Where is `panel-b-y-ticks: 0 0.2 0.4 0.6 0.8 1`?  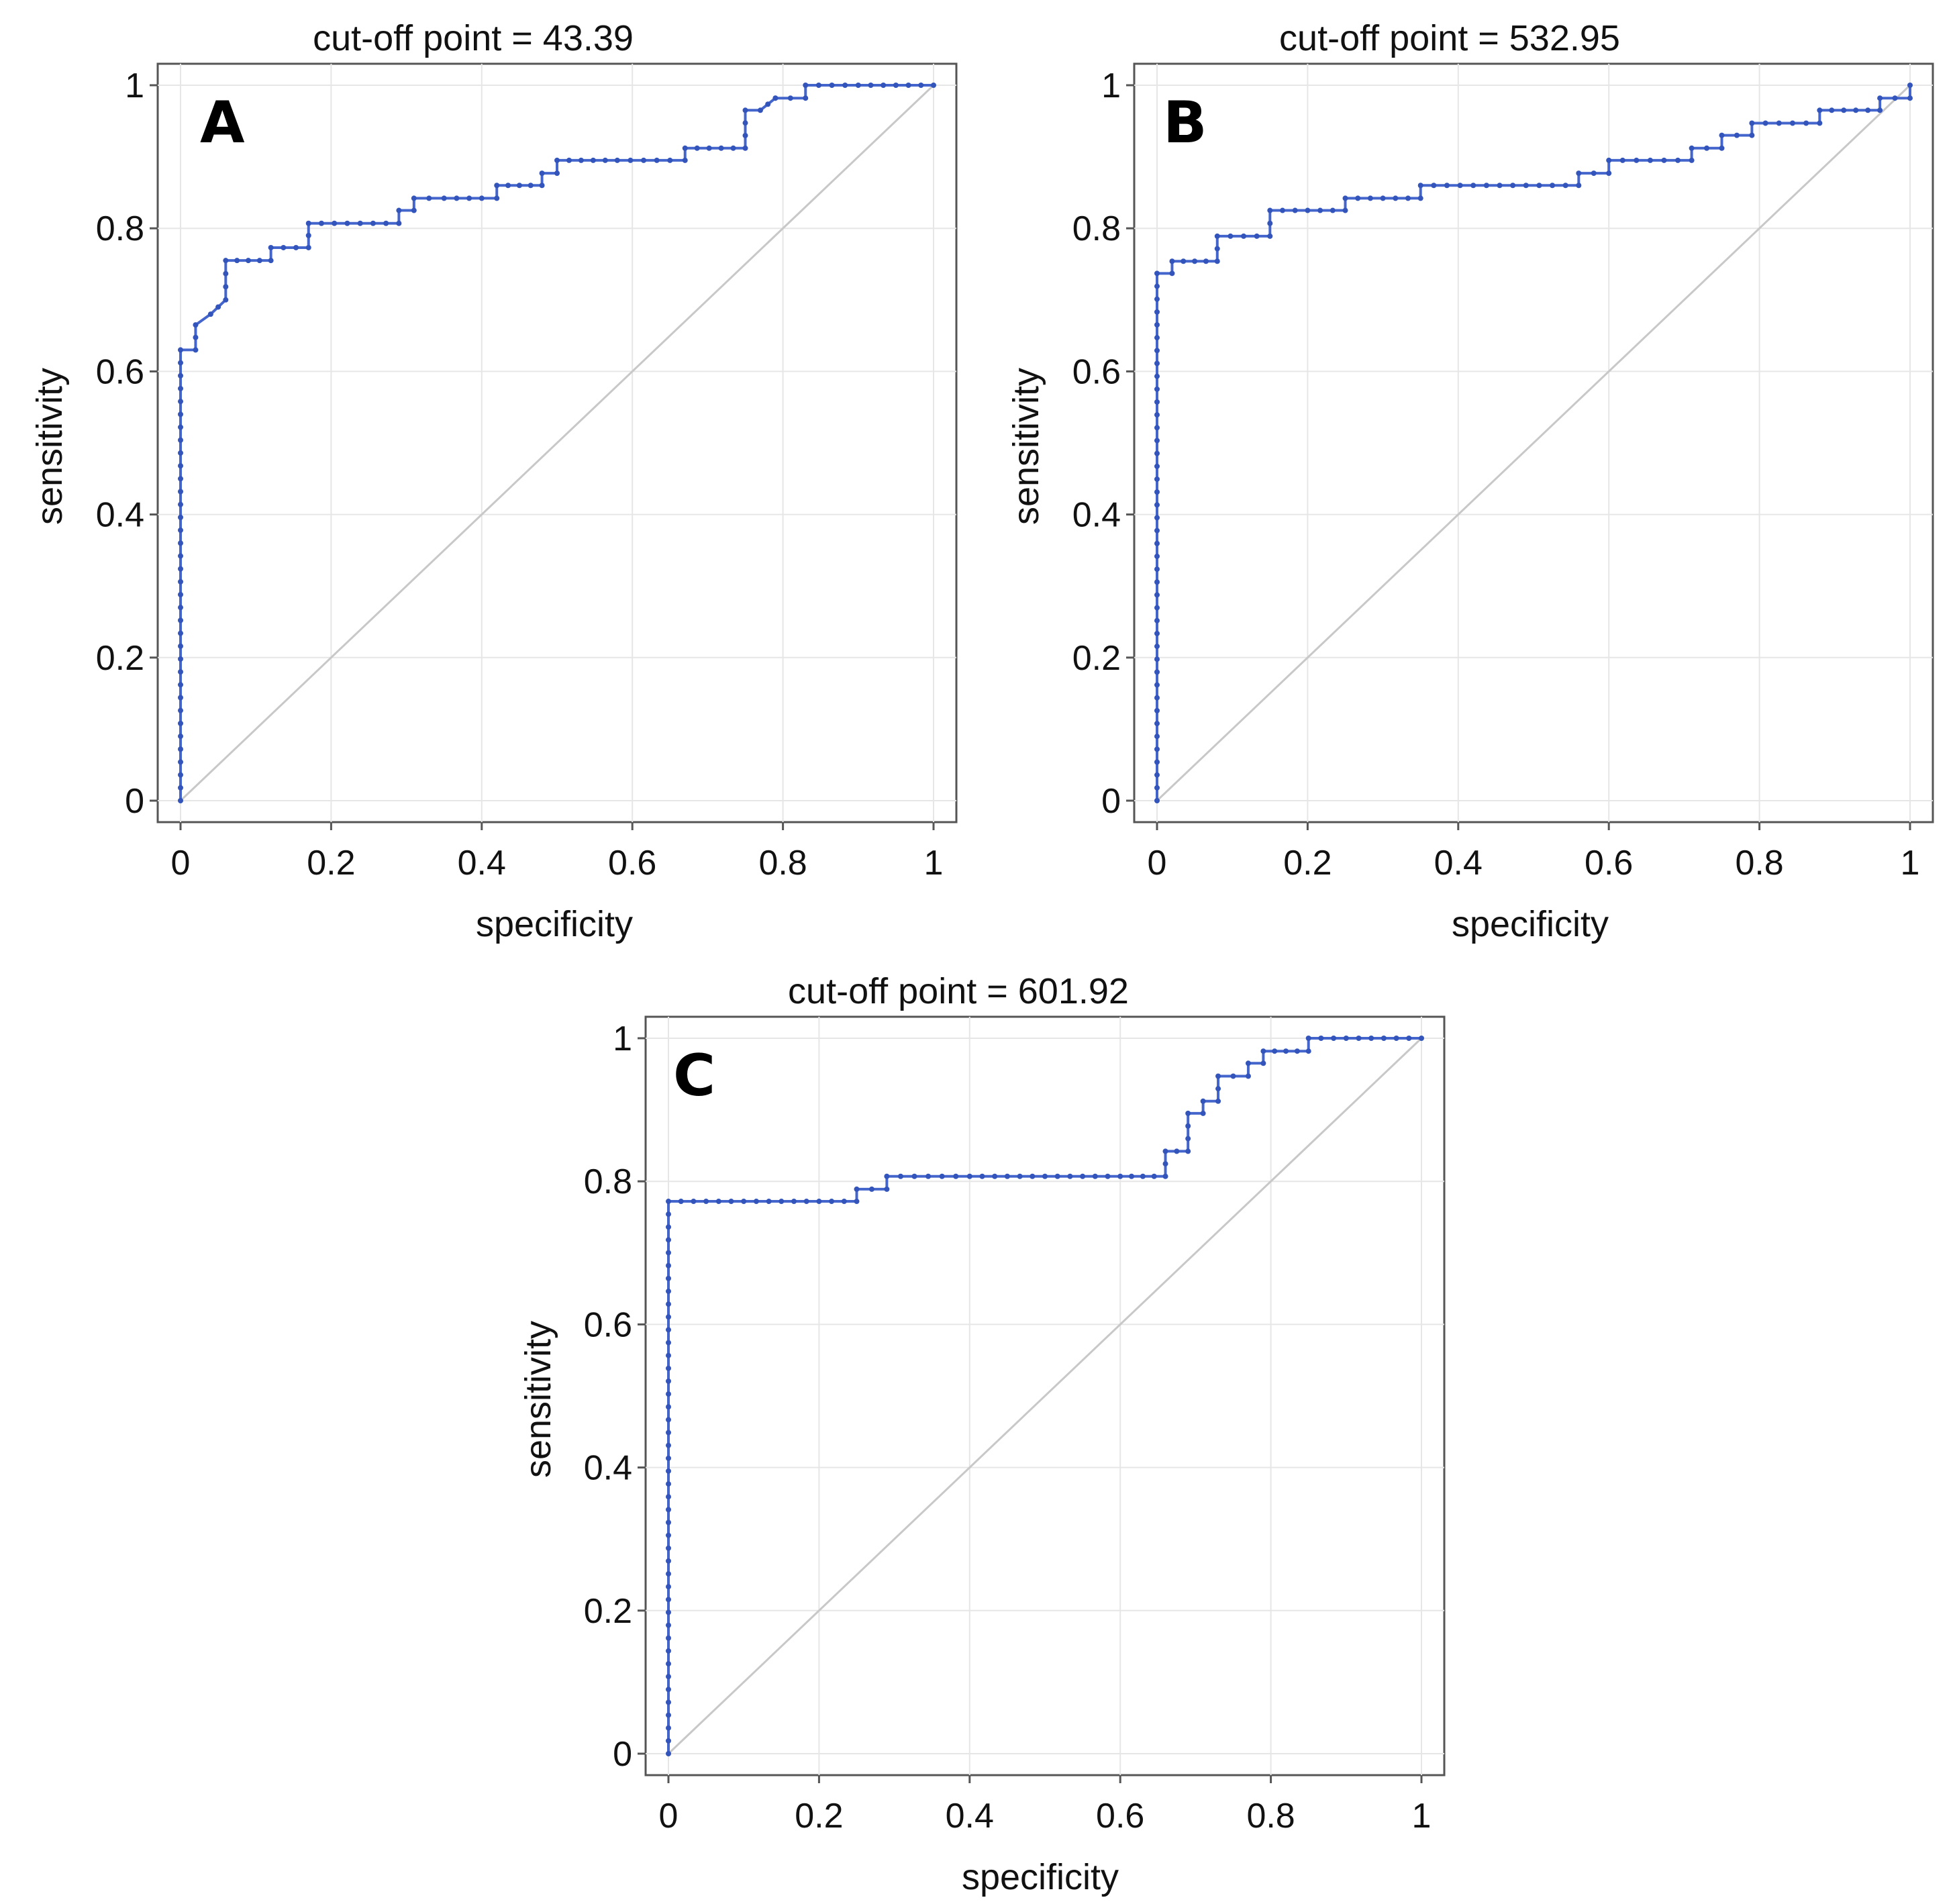 panel-b-y-ticks: 0 0.2 0.4 0.6 0.8 1 is located at coordinates (1103, 443).